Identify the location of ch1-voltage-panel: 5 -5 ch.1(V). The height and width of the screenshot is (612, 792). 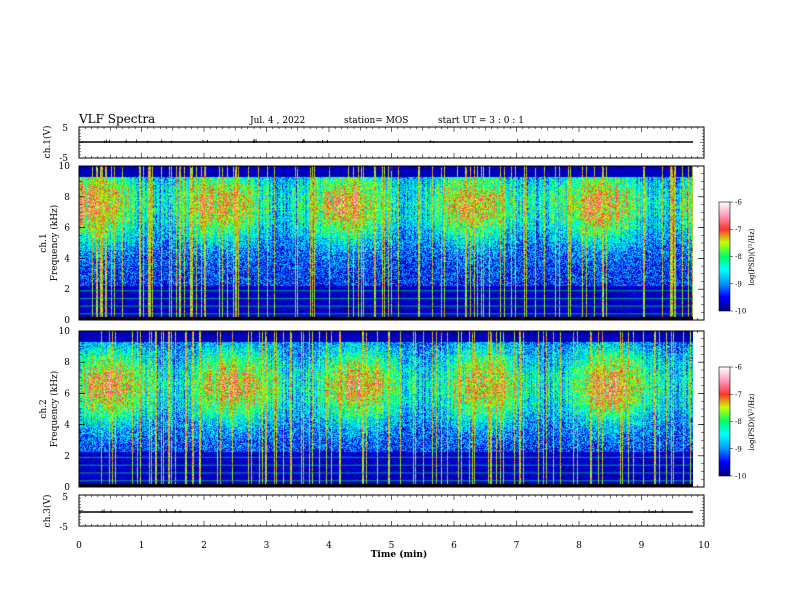
(373, 144).